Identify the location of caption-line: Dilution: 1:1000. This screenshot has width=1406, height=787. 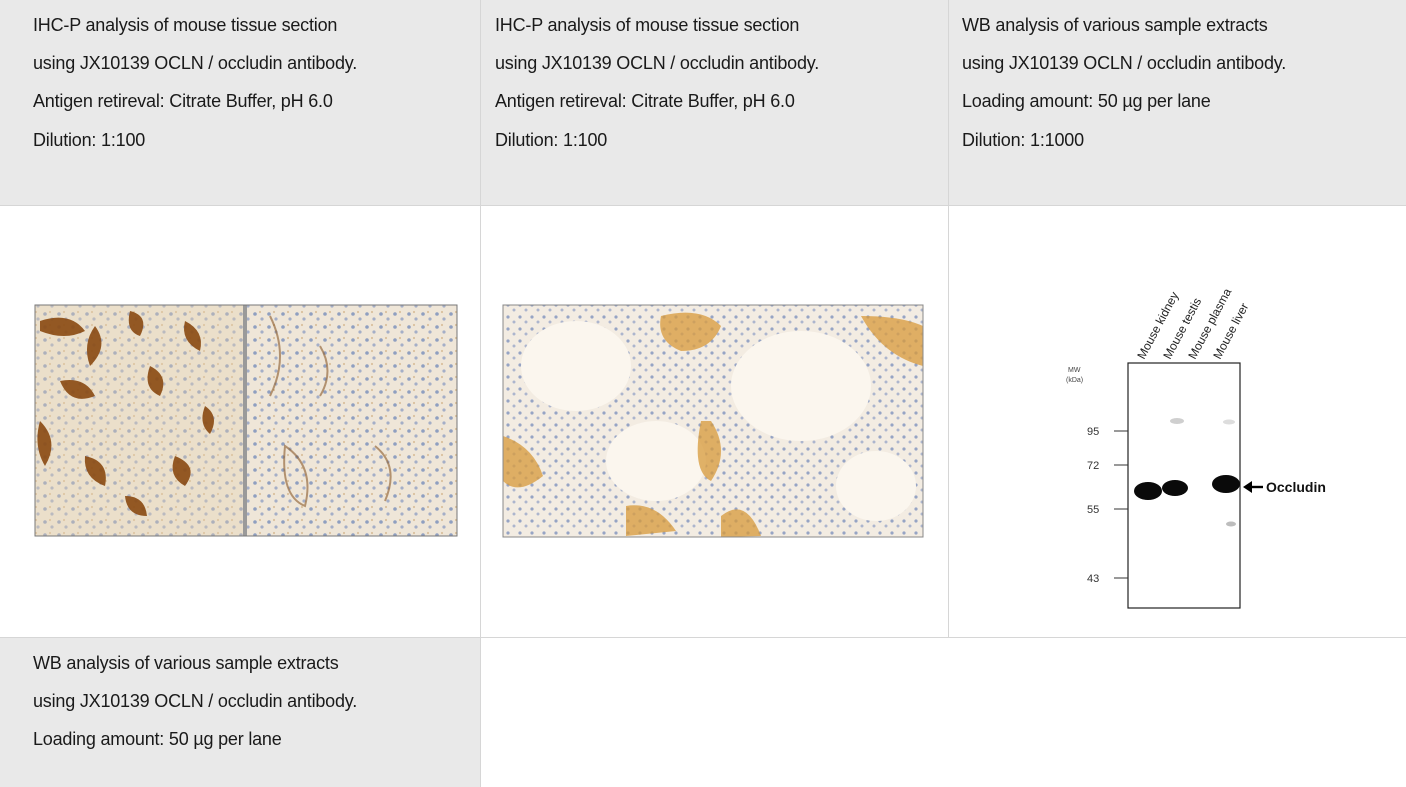
(1023, 139).